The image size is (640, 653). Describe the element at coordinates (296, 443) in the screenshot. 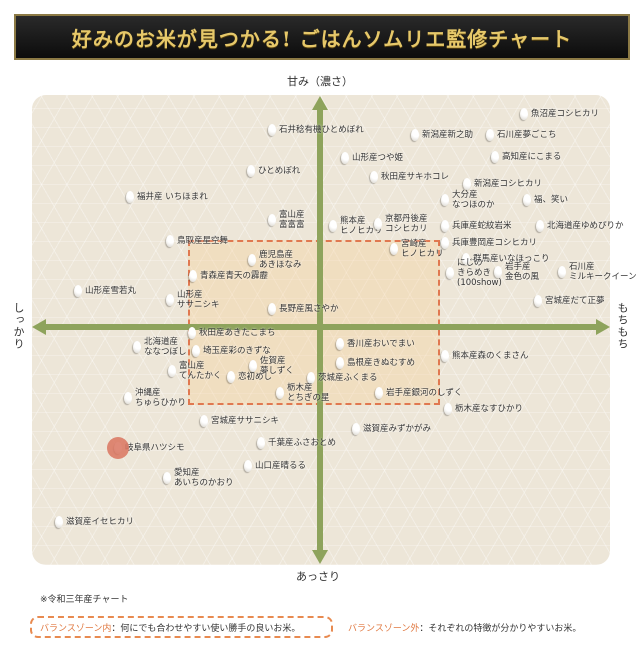

I see `rice-item: 千葉産ふさおとめ` at that location.